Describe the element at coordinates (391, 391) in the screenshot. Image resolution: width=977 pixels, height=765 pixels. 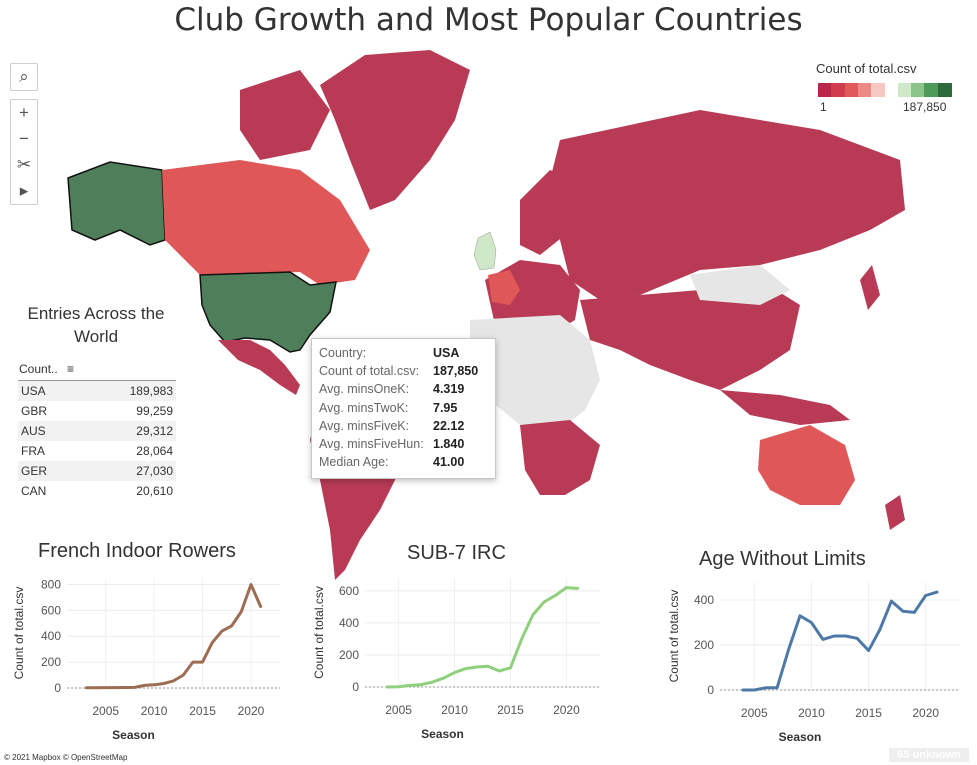
I see `tooltip-row: Avg. minsOneK: 4.319` at that location.